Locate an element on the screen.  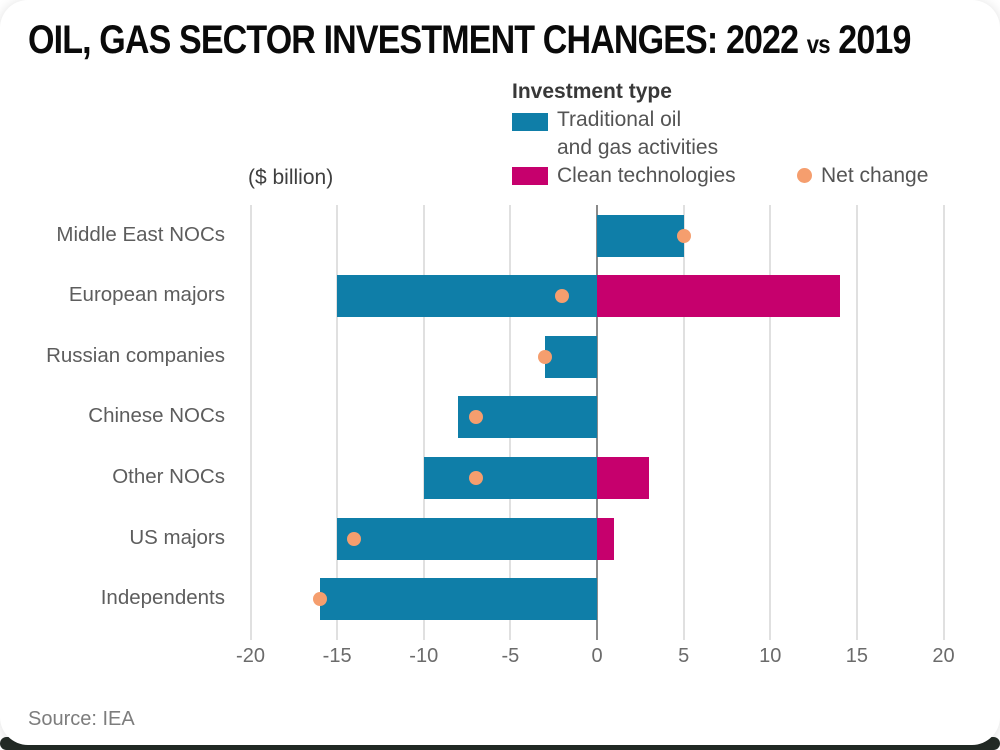
category-label: Other NOCs is located at coordinates (168, 476).